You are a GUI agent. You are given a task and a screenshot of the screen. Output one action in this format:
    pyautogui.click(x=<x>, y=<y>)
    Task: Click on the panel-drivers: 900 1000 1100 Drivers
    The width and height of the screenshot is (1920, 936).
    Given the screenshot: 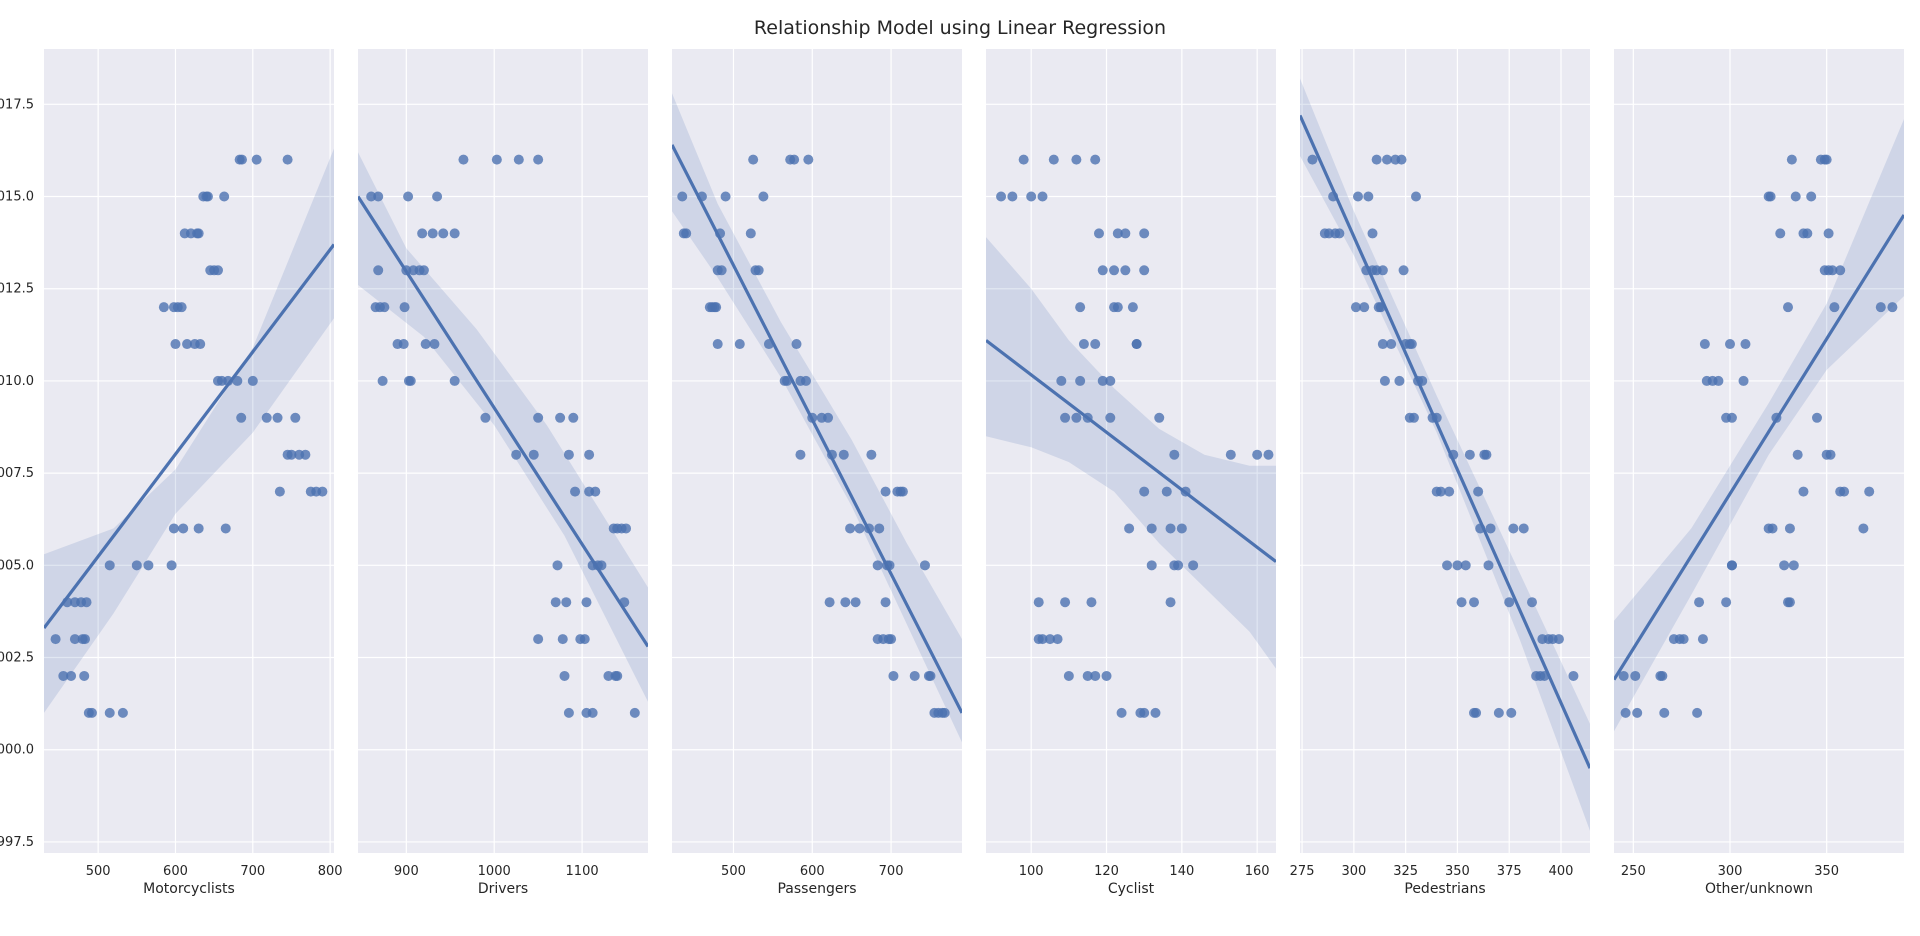 What is the action you would take?
    pyautogui.click(x=503, y=473)
    